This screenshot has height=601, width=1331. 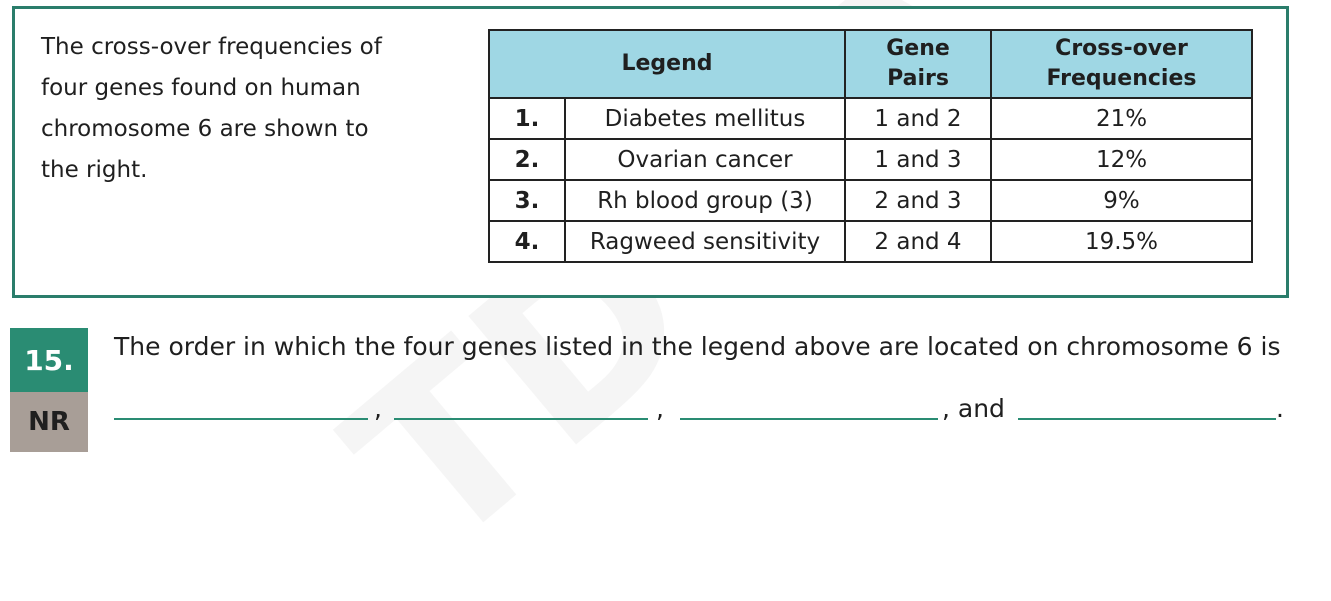 I want to click on gene-name: Ragweed sensitivity, so click(x=705, y=241).